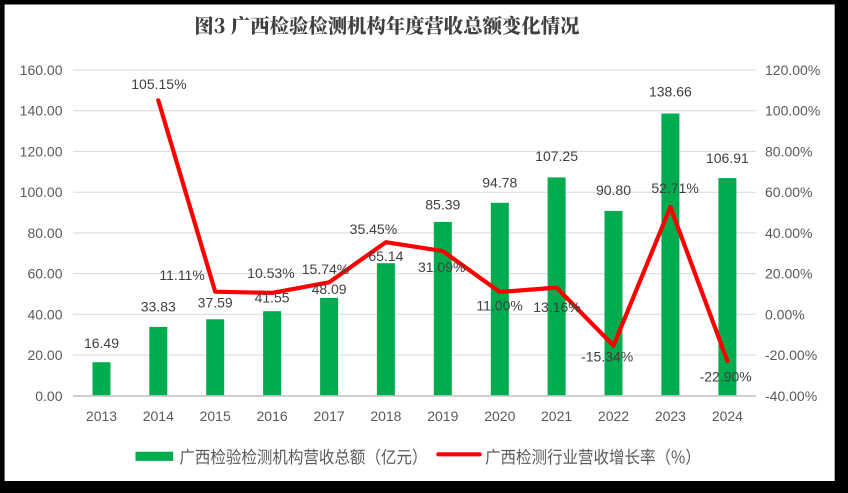 The height and width of the screenshot is (493, 848). What do you see at coordinates (215, 303) in the screenshot?
I see `svg-text: 37.59` at bounding box center [215, 303].